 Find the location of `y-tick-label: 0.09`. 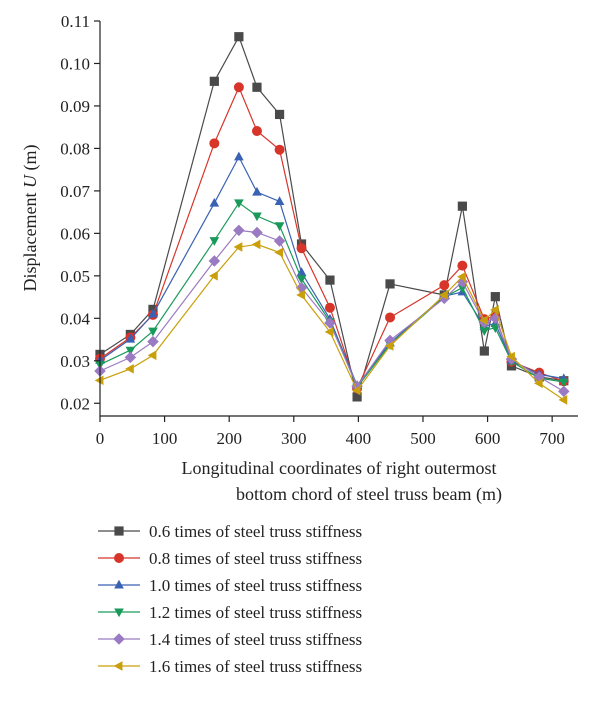

y-tick-label: 0.09 is located at coordinates (75, 106).